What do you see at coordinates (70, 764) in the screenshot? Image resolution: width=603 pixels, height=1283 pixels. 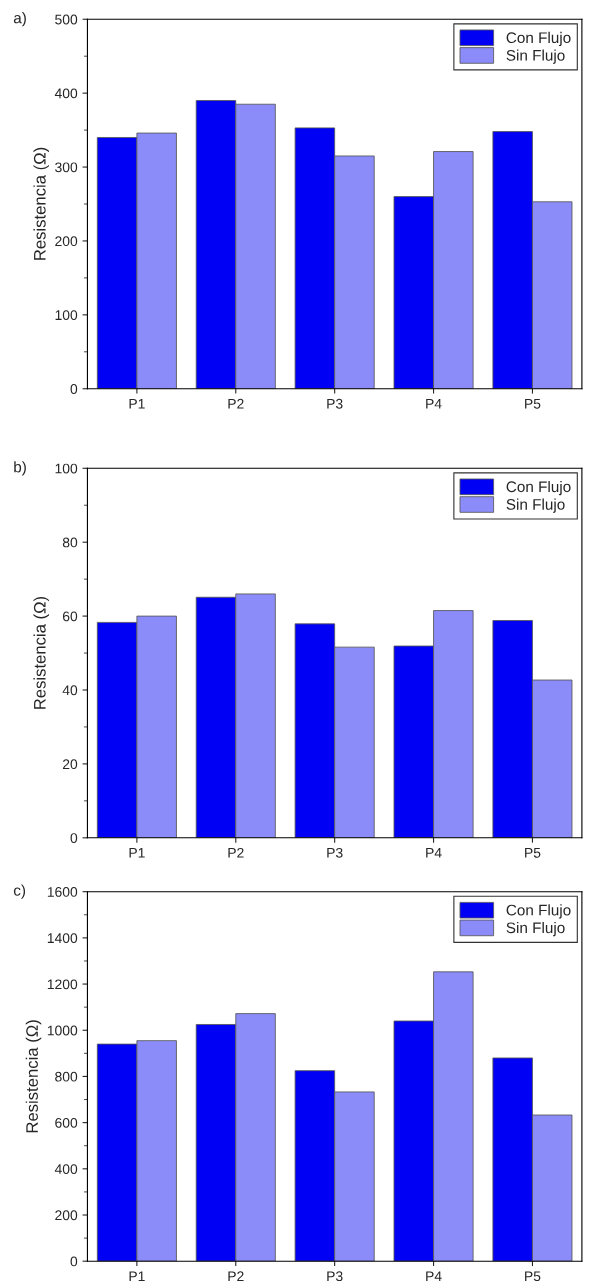 I see `y-tick-label: 20` at bounding box center [70, 764].